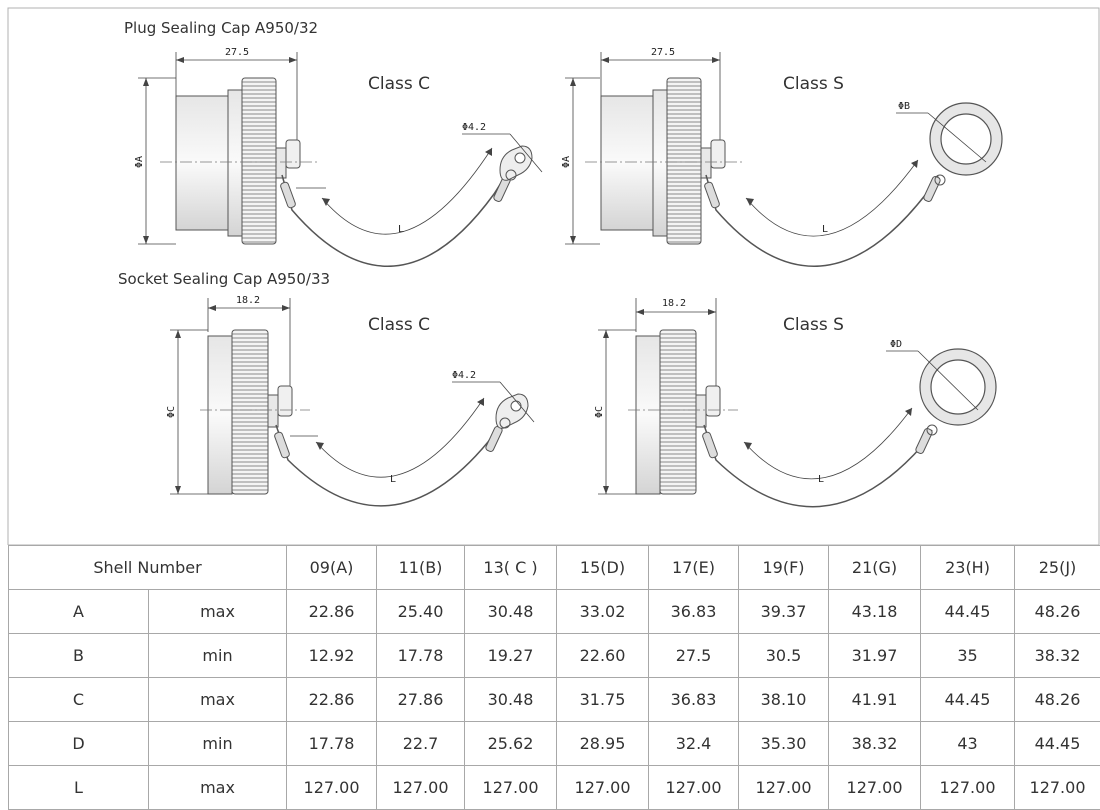  I want to click on shell-header: 17(E), so click(694, 568).